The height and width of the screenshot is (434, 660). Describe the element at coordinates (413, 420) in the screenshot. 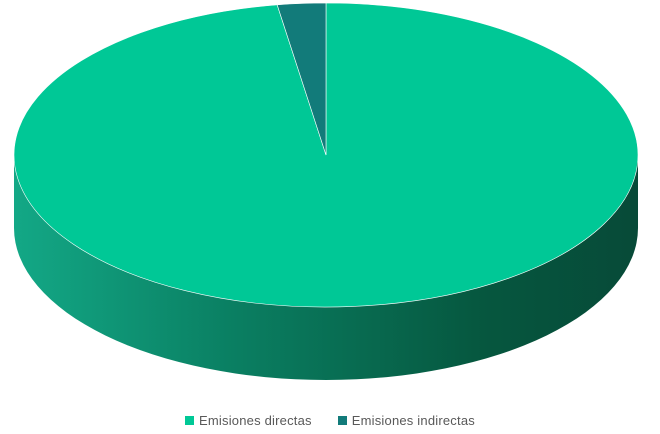

I see `legend-label-indirectas: Emisiones indirectas` at that location.